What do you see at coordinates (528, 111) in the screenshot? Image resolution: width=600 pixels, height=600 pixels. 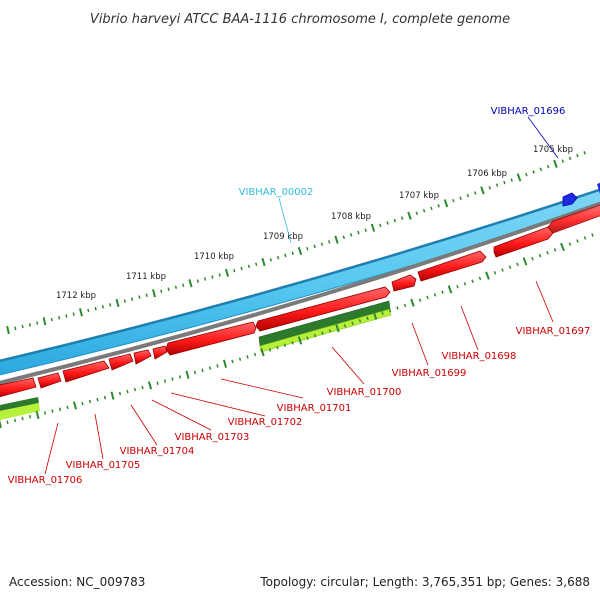 I see `label-vibhar-01696: VIBHAR_01696` at bounding box center [528, 111].